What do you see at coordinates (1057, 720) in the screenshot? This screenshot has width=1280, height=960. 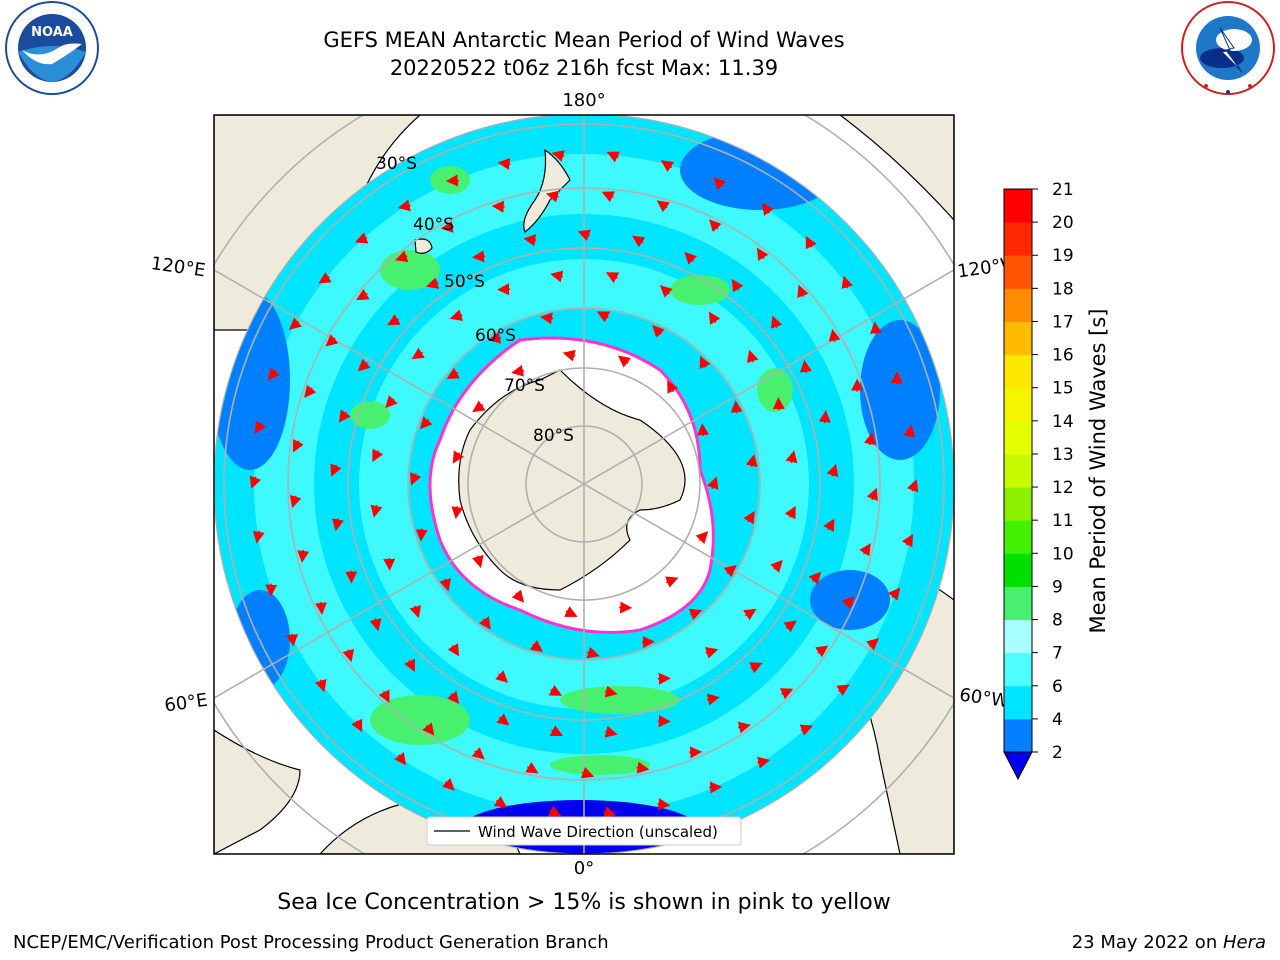 I see `colorbar-tick-label: 4` at bounding box center [1057, 720].